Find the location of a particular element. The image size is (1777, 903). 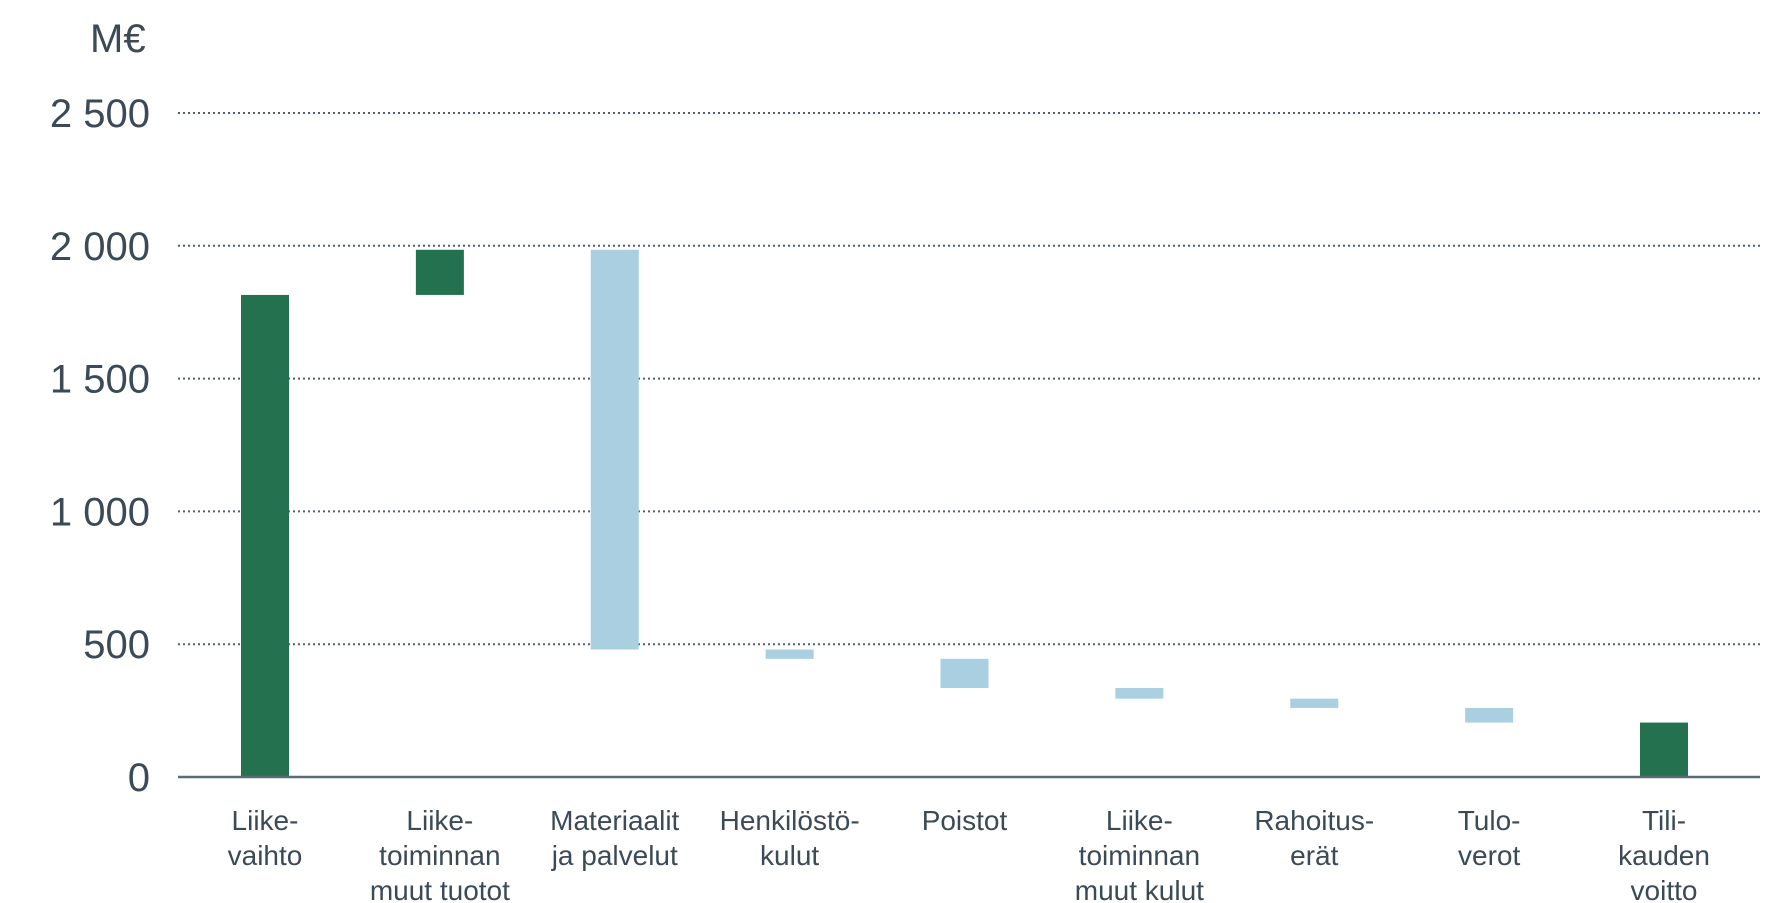

x-category-label: Liike-vaihto is located at coordinates (265, 838).